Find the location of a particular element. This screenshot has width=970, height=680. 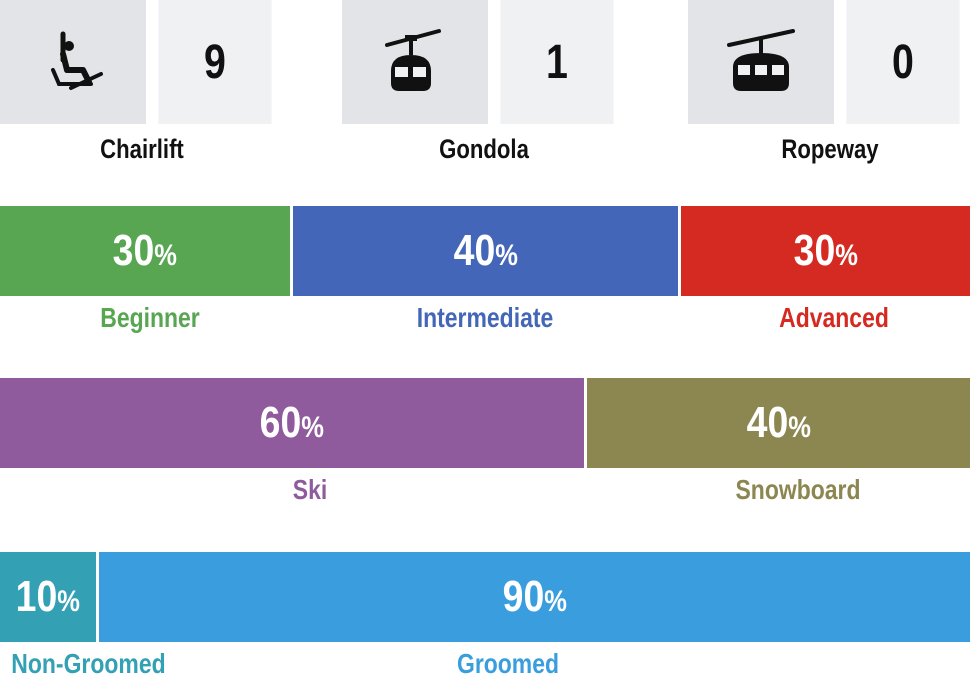

non-groomed-percent: 10 is located at coordinates (36, 596).